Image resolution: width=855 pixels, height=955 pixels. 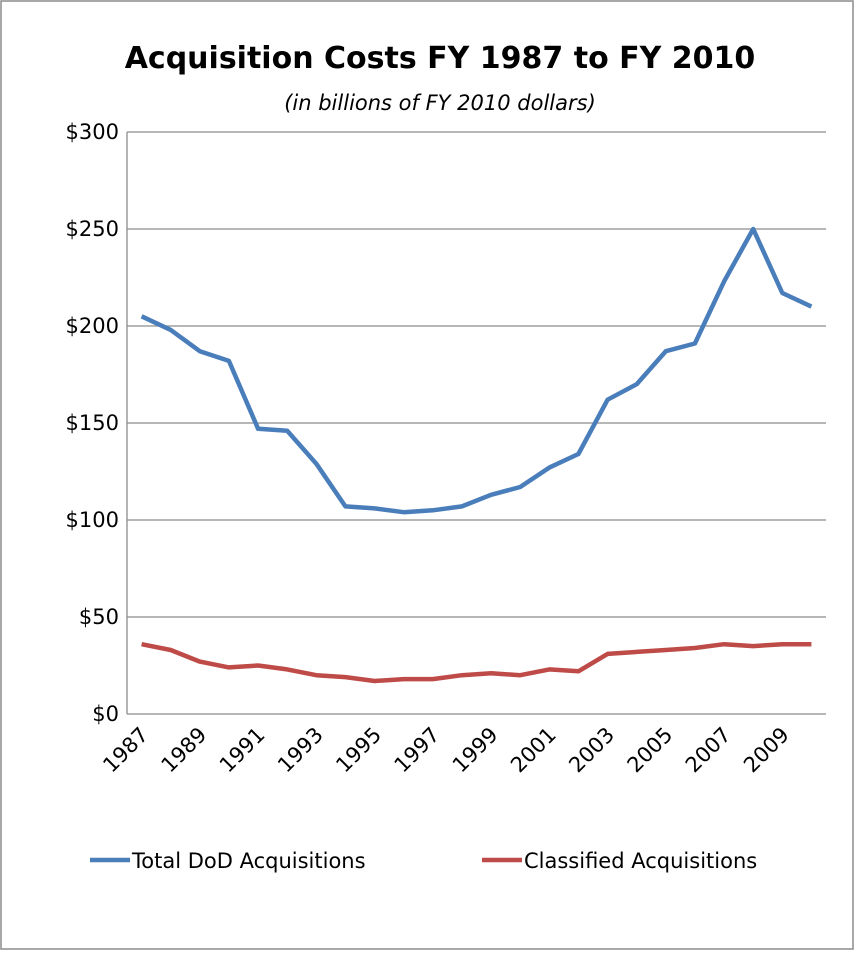 What do you see at coordinates (476, 662) in the screenshot?
I see `series-line` at bounding box center [476, 662].